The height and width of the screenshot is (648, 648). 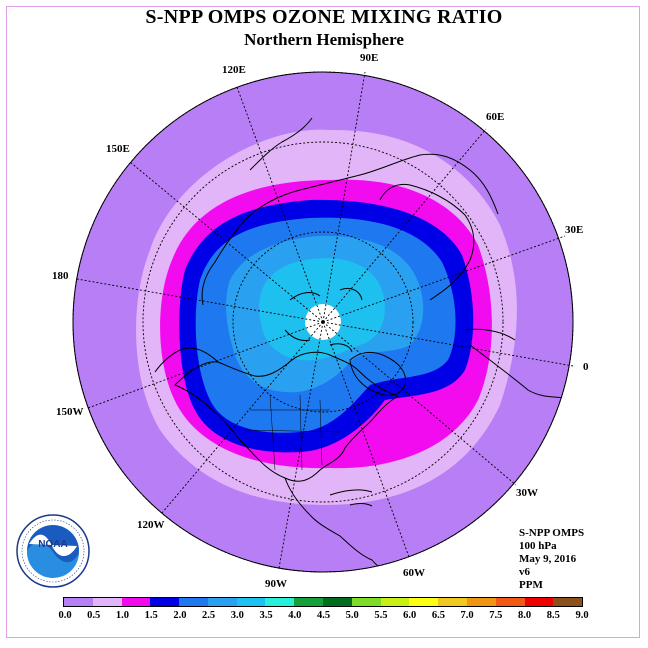 I want to click on arctic-islands, so click(x=323, y=320).